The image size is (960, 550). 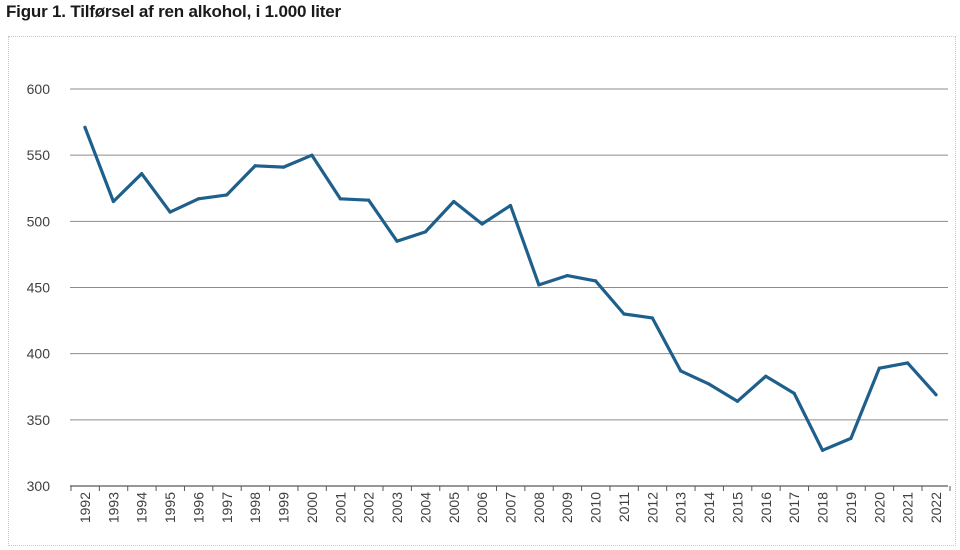 What do you see at coordinates (340, 507) in the screenshot?
I see `x-tick-label: 2001` at bounding box center [340, 507].